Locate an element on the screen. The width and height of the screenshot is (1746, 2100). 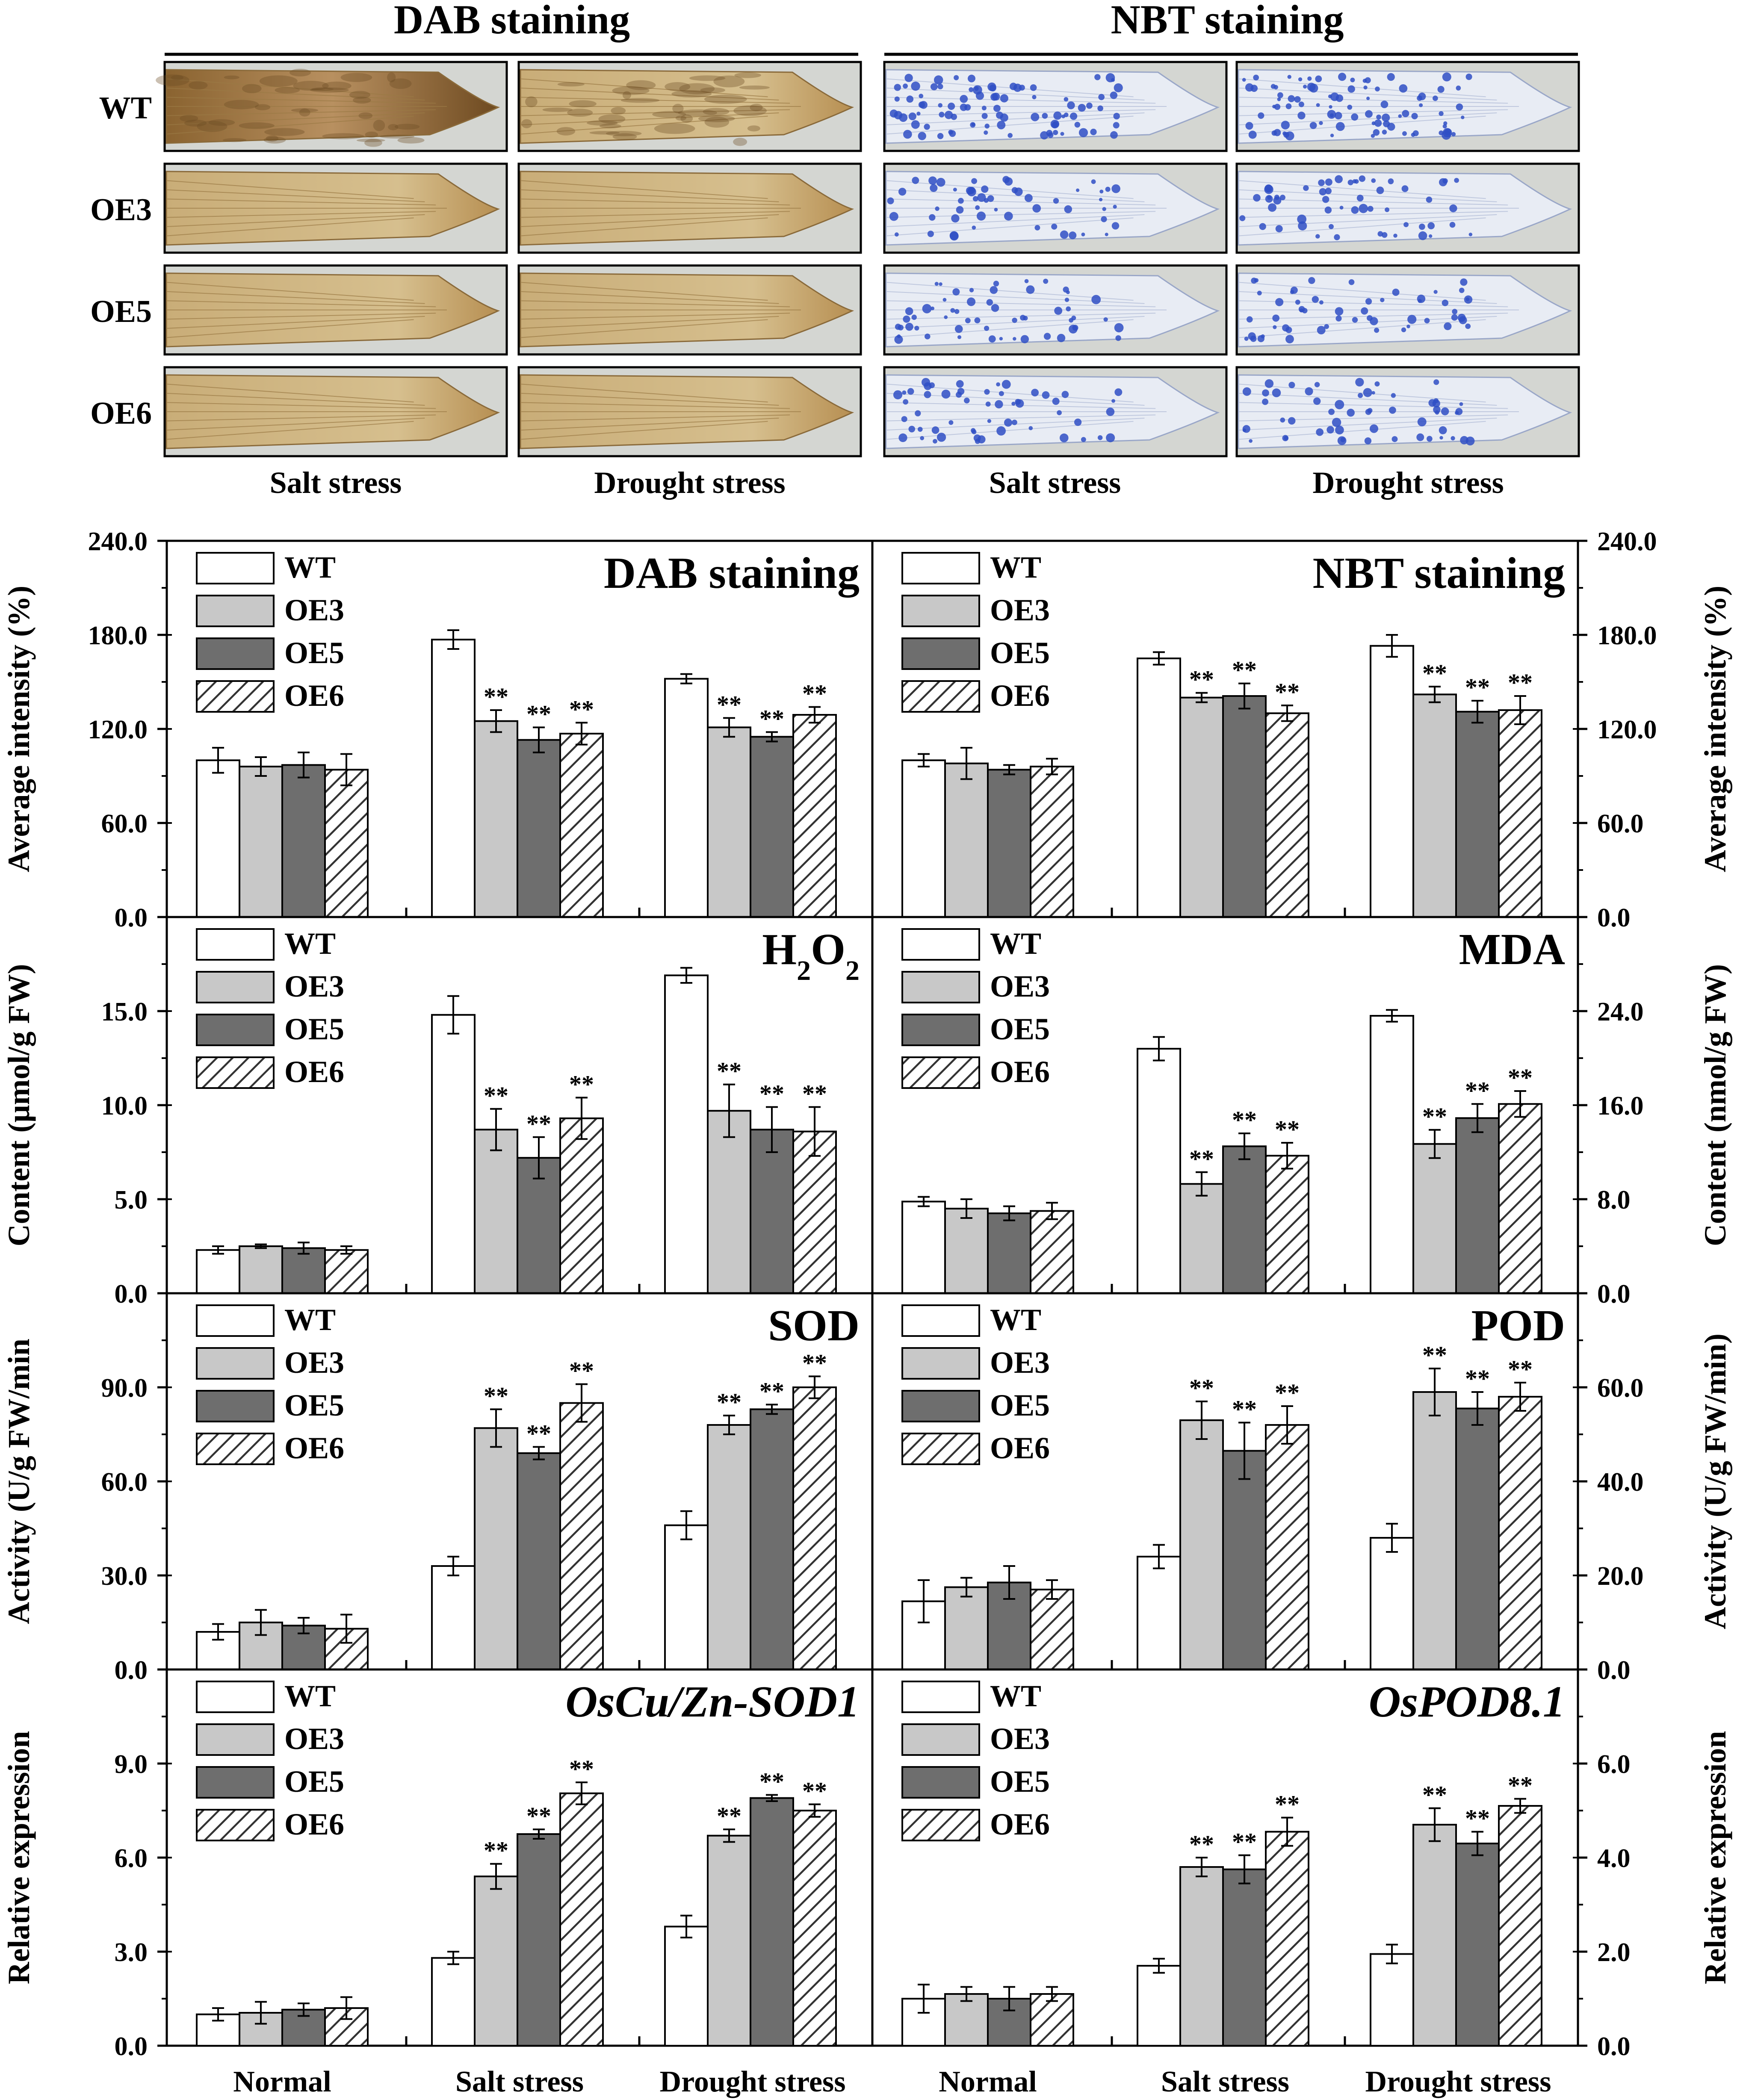
bar-oe6-drought-stress is located at coordinates (1520, 1926).